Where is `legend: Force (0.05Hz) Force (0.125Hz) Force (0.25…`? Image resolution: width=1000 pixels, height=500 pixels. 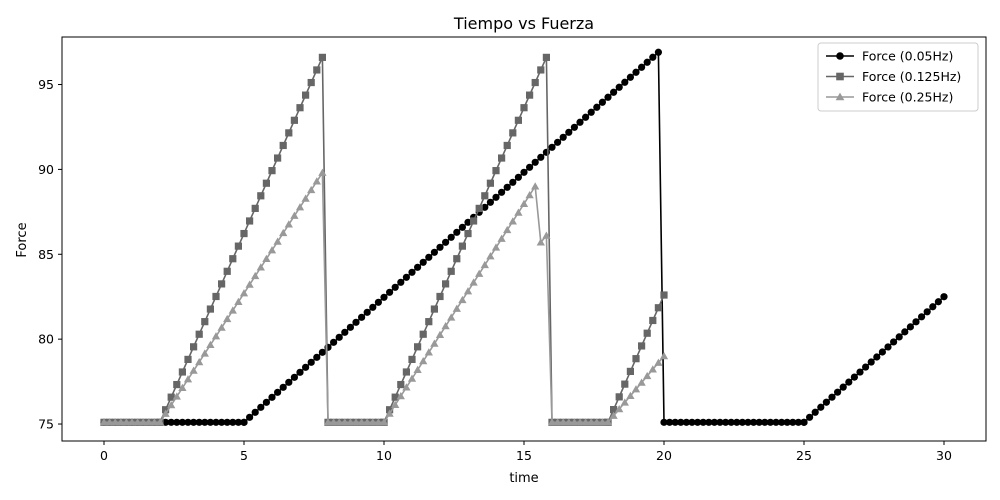 legend: Force (0.05Hz) Force (0.125Hz) Force (0.25… is located at coordinates (898, 77).